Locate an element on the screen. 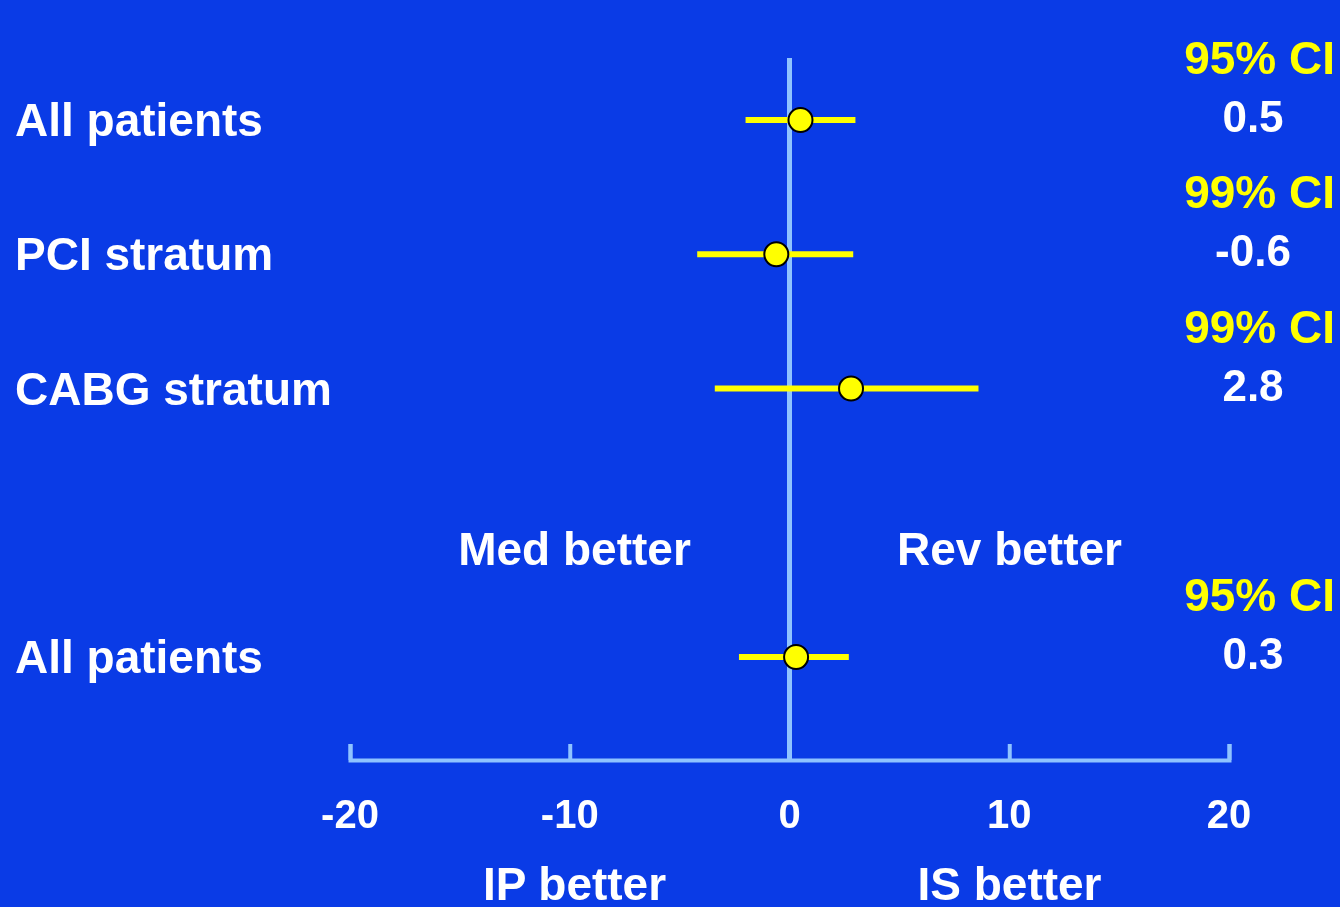 The height and width of the screenshot is (907, 1340). annotation: 0.5 is located at coordinates (1253, 116).